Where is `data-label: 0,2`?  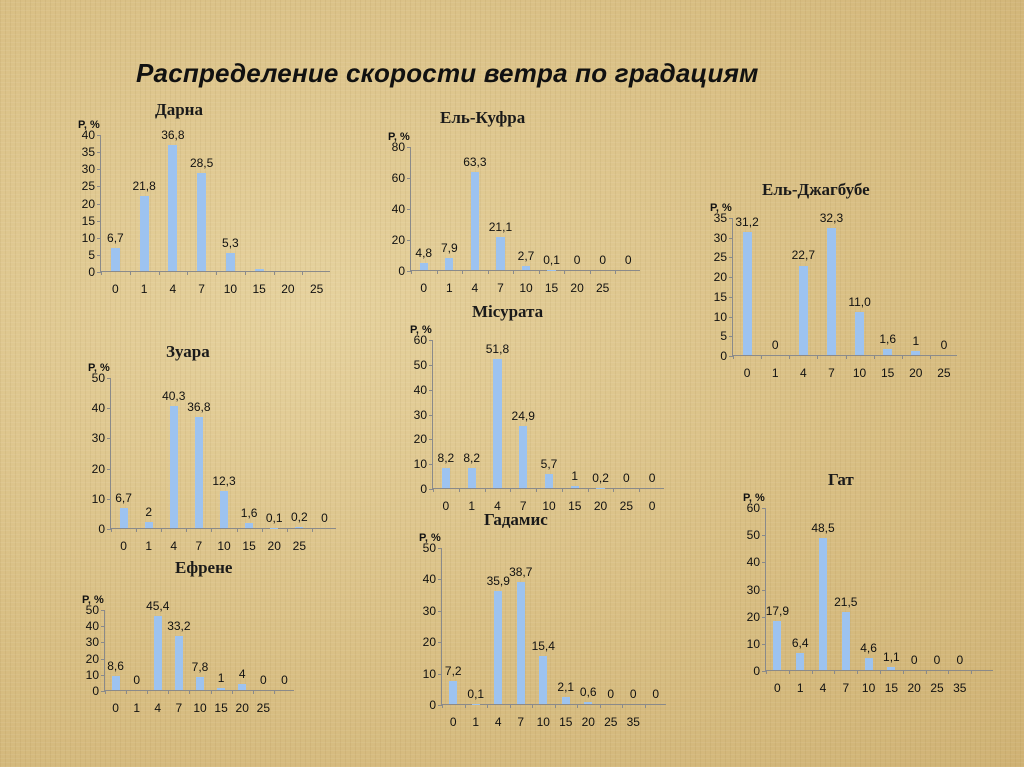
data-label: 0,2 is located at coordinates (299, 517).